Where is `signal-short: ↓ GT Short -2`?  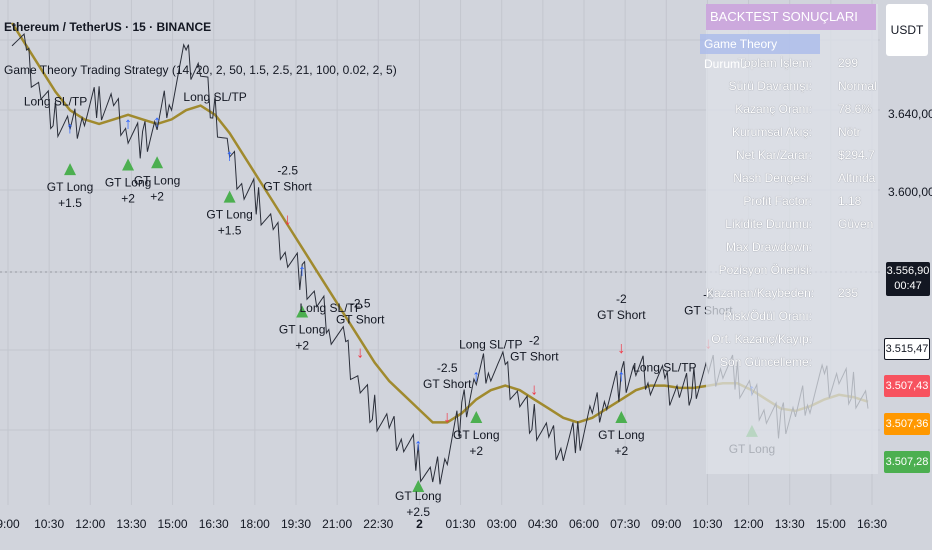 signal-short: ↓ GT Short -2 is located at coordinates (621, 324).